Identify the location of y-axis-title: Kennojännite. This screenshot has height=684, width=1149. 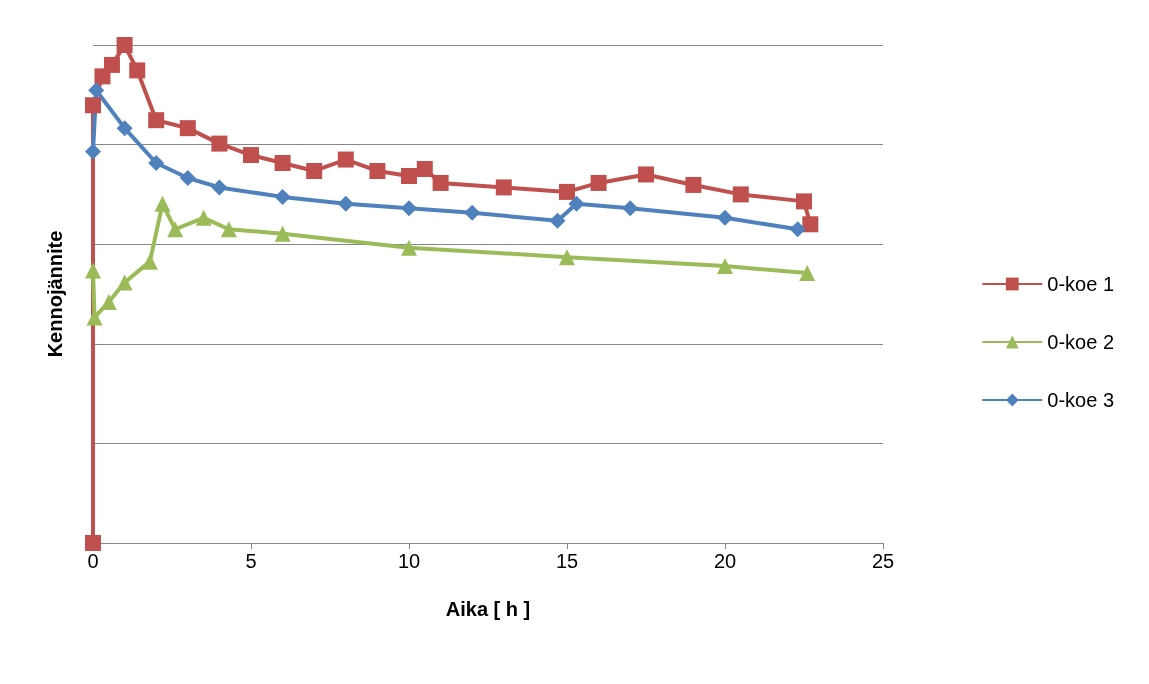
(55, 294).